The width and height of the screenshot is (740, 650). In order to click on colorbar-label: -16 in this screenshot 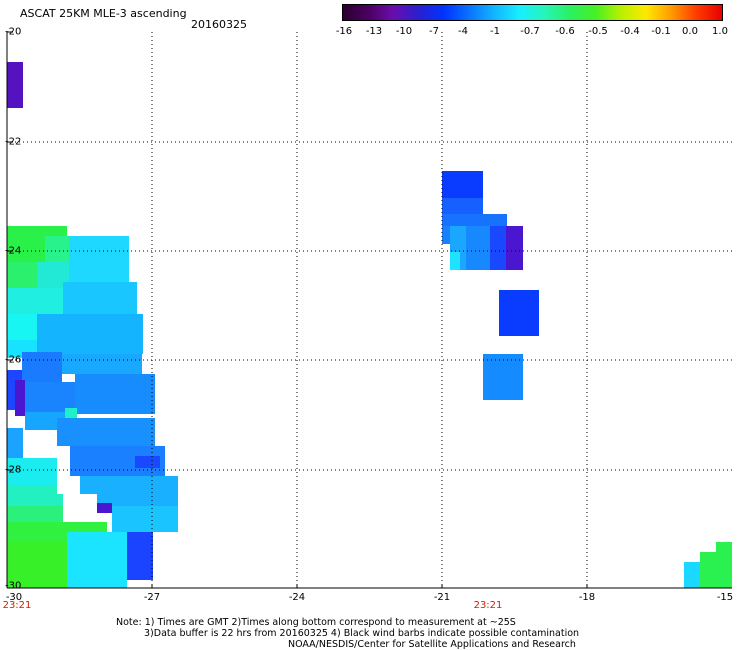, I will do `click(344, 31)`.